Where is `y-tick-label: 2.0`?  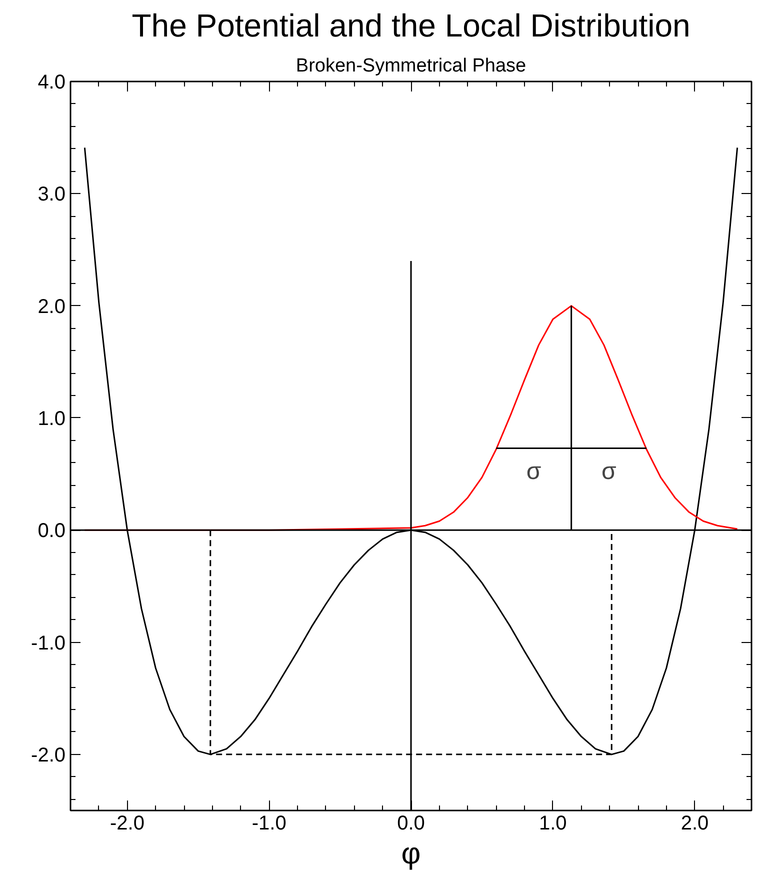
y-tick-label: 2.0 is located at coordinates (52, 307).